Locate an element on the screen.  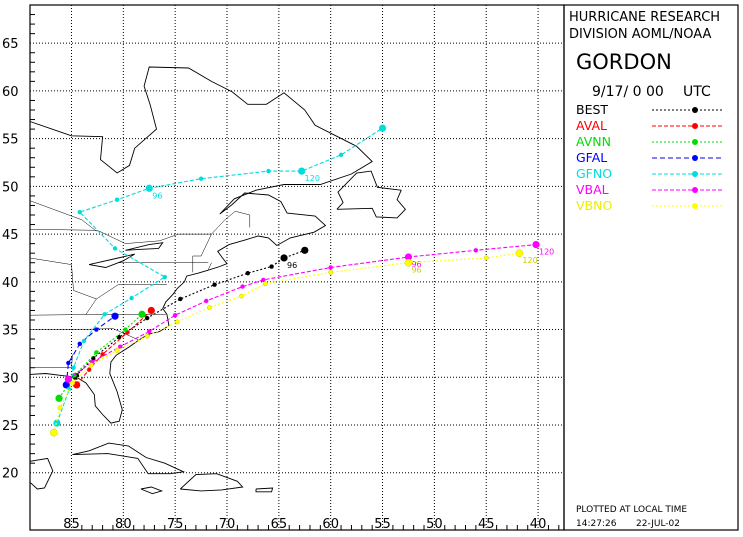
x-tick-label: 80 is located at coordinates (123, 524).